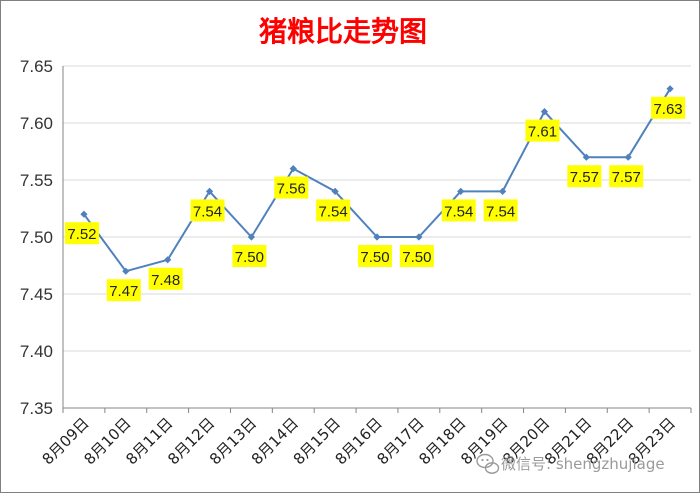  I want to click on chart-title: 猪粮比走势图, so click(343, 31).